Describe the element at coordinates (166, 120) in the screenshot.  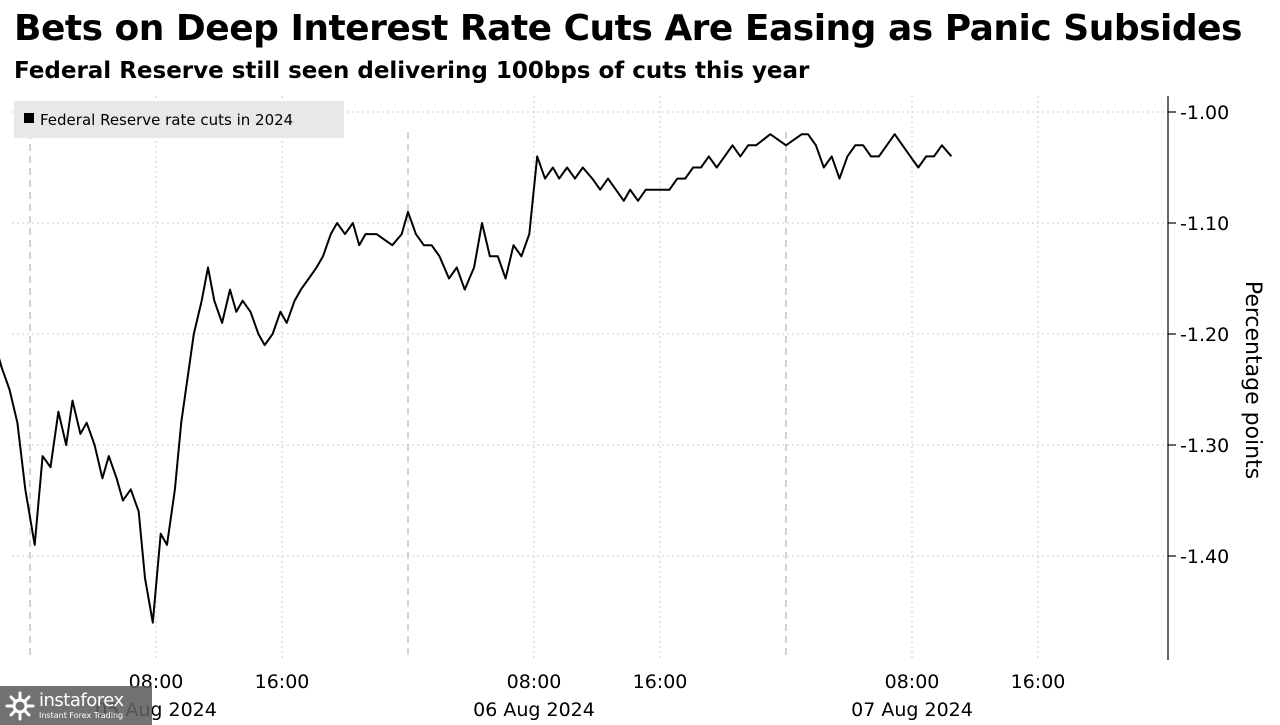
I see `legend-label: Federal Reserve rate cuts in 2024` at that location.